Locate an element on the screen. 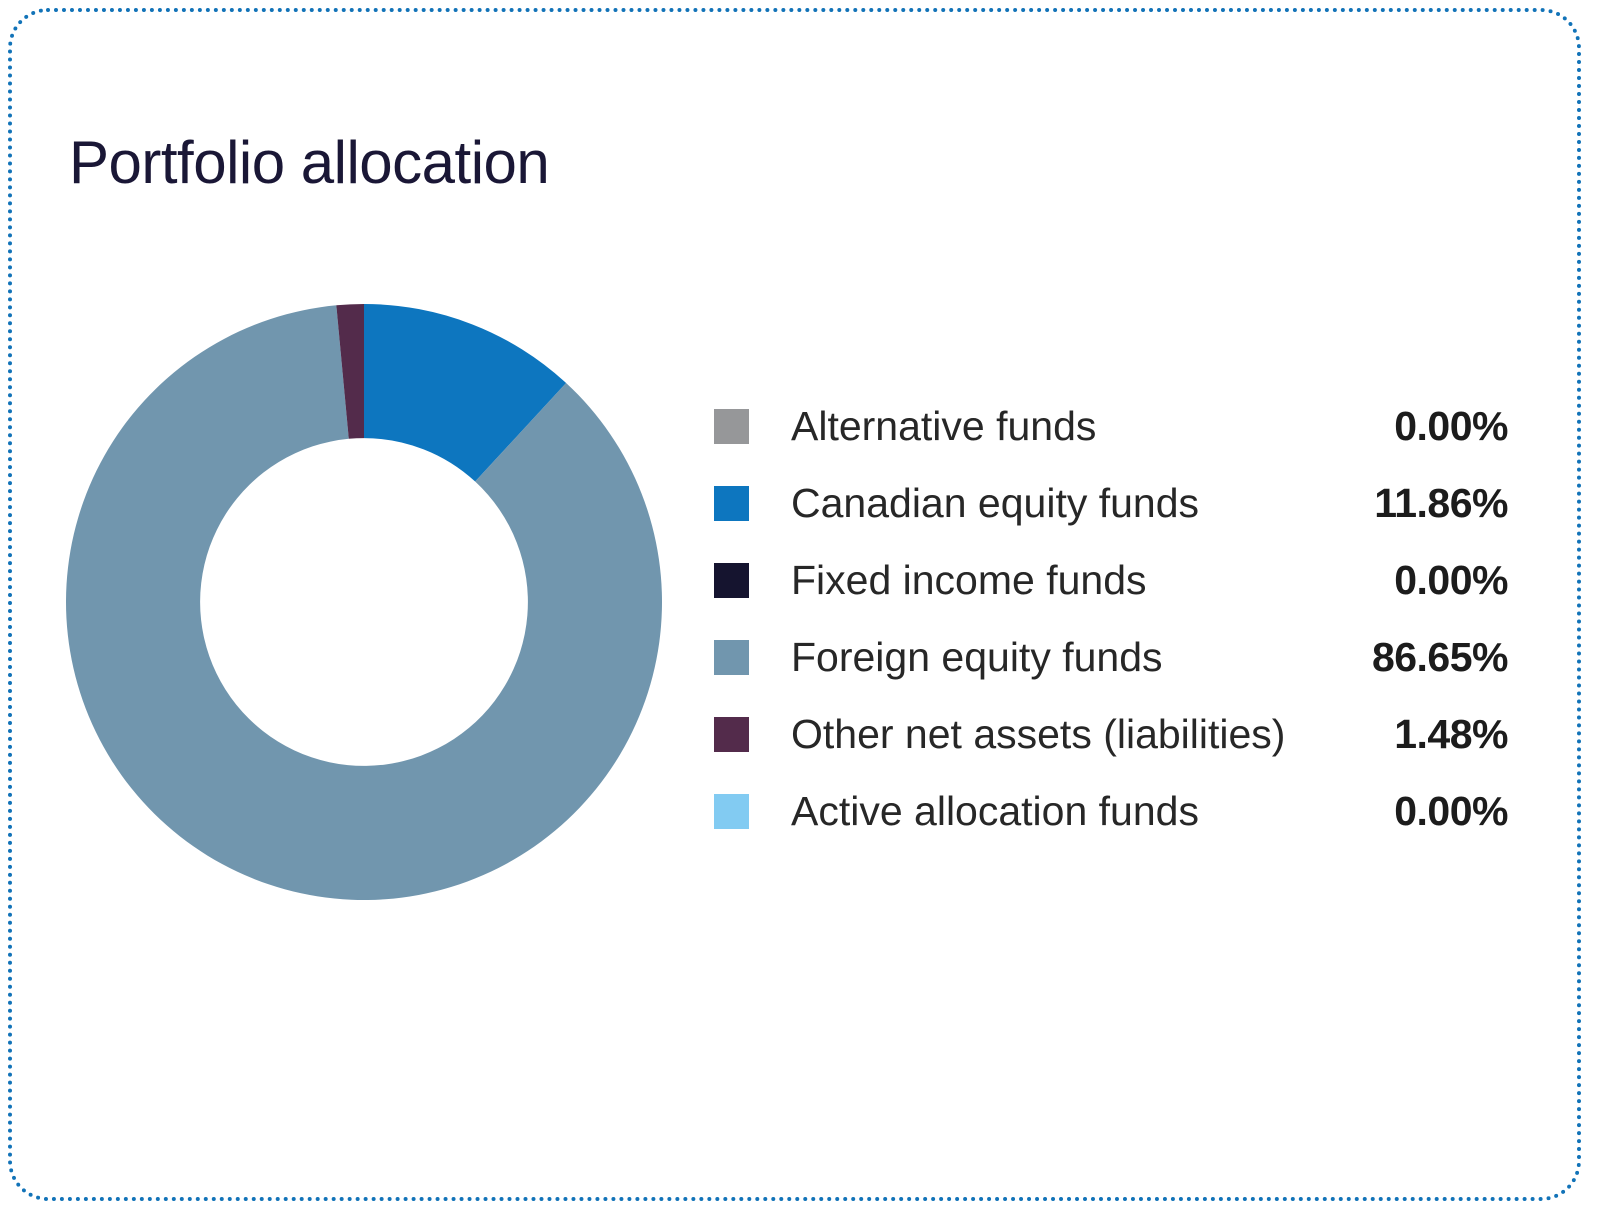 This screenshot has height=1217, width=1597. legend-row: Active allocation funds 0.00% is located at coordinates (1114, 811).